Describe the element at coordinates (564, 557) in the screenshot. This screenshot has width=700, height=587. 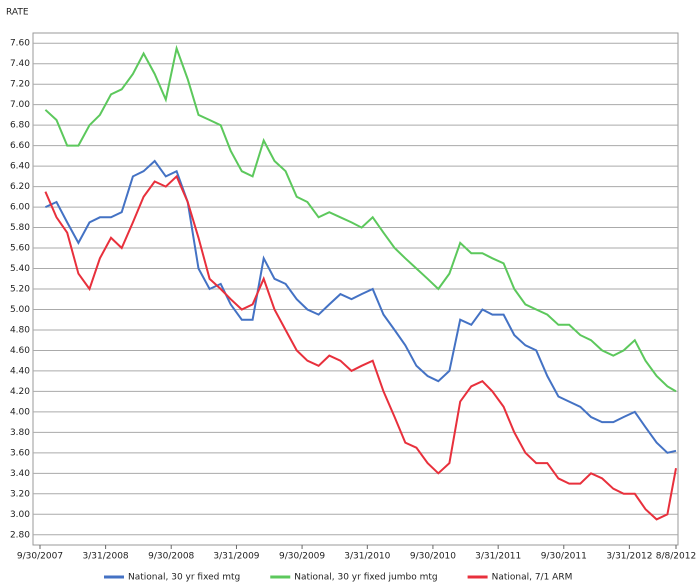
I see `x-tick-label: 9/30/2011` at that location.